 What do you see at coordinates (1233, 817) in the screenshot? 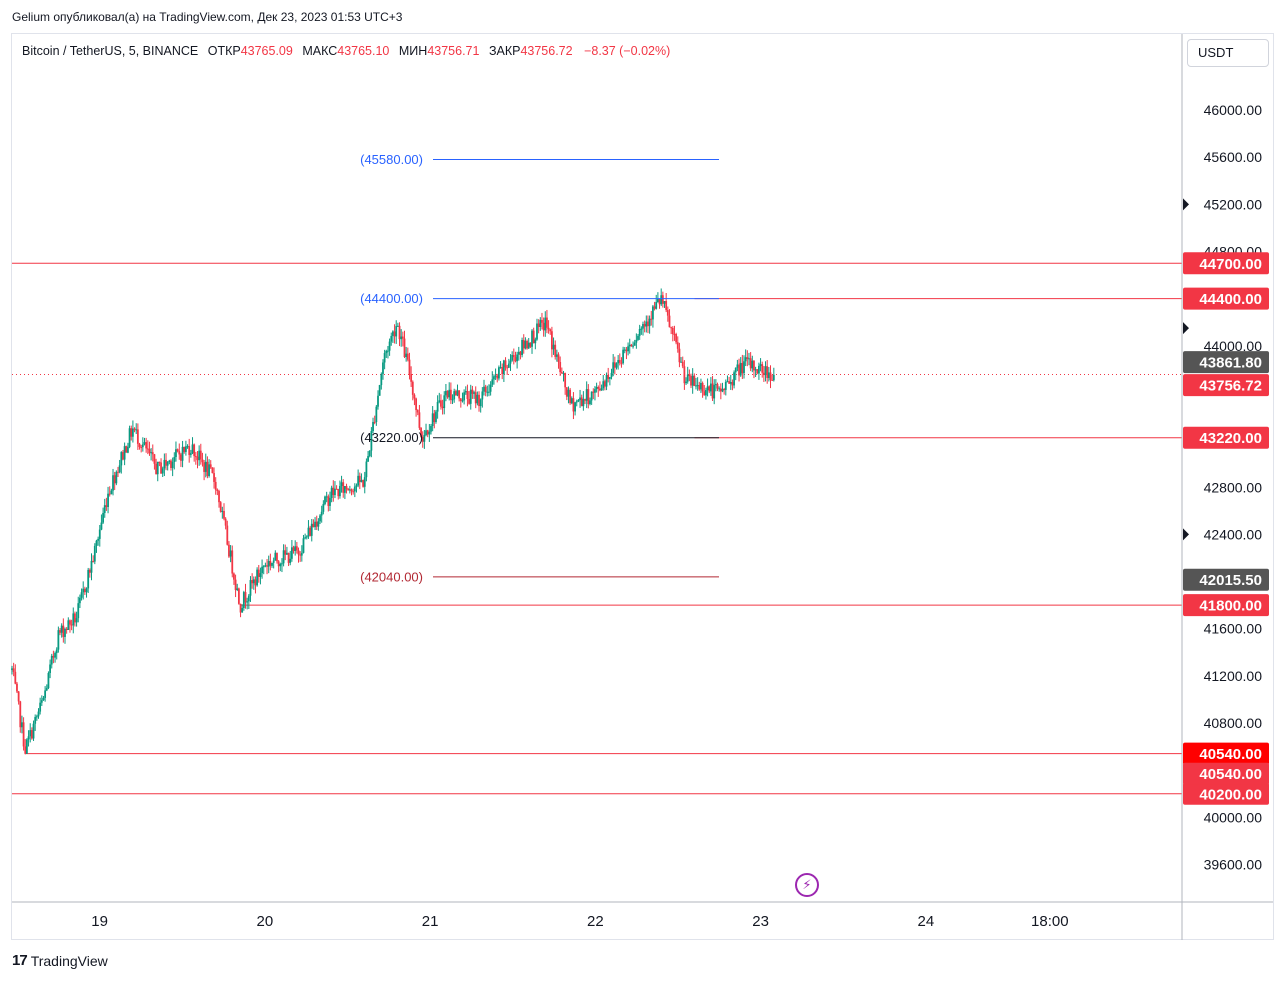
I see `y-tick-label: 40000.00` at bounding box center [1233, 817].